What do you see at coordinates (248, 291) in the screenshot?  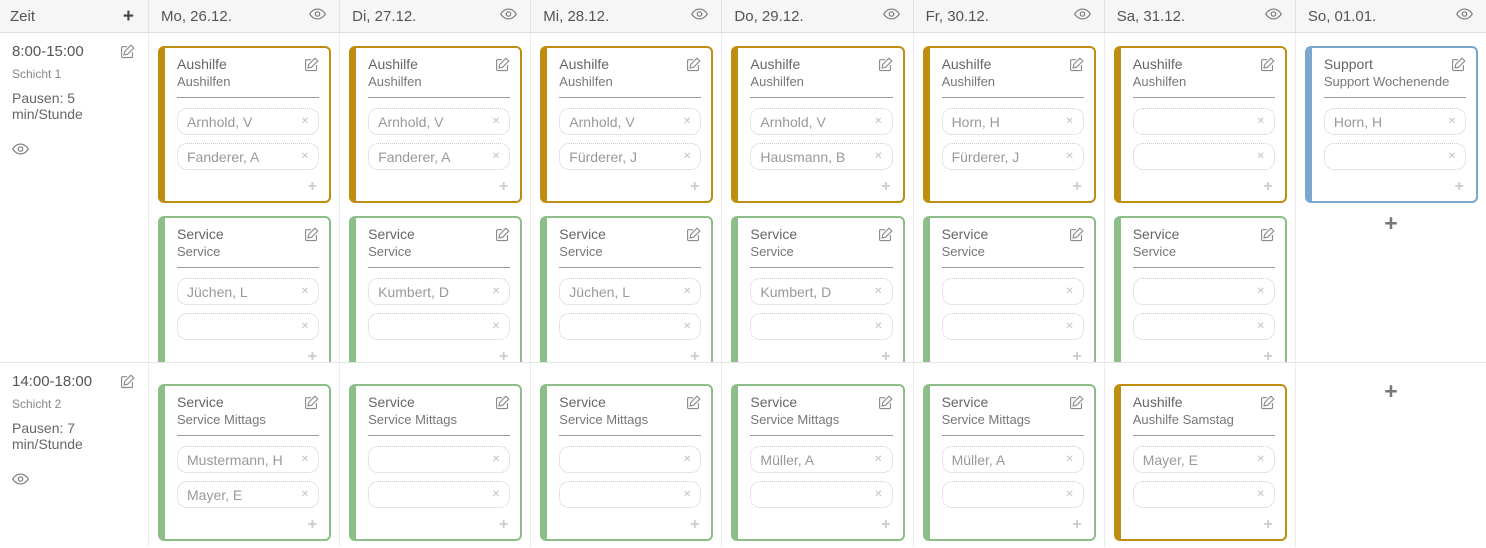 I see `member-chip: Jüchen, L ✕` at bounding box center [248, 291].